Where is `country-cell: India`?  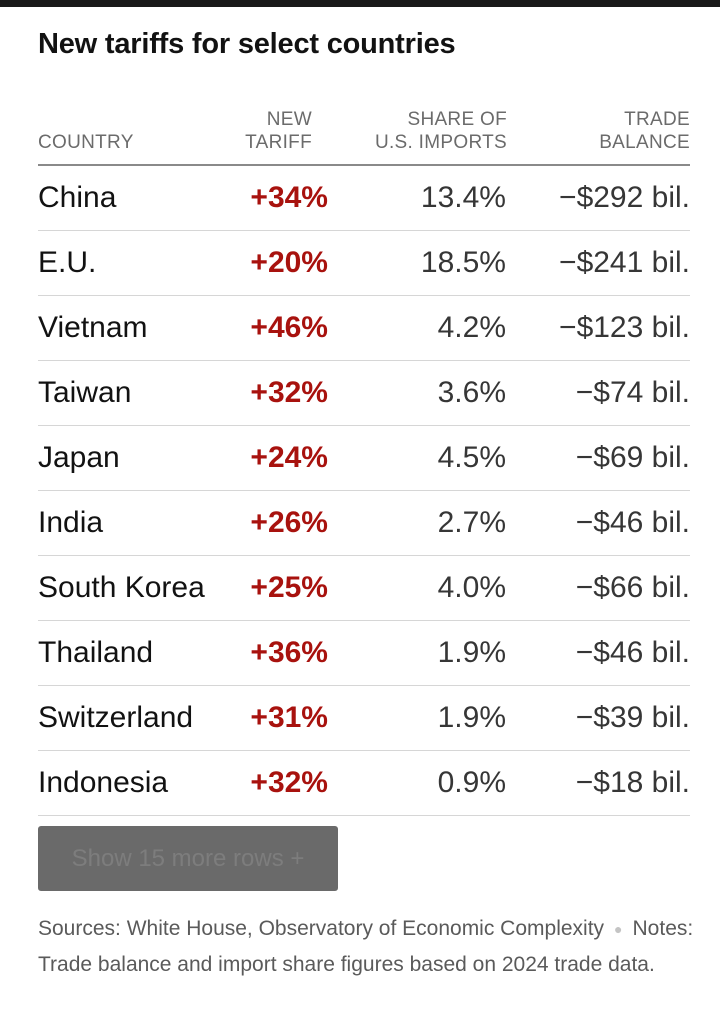
country-cell: India is located at coordinates (71, 522).